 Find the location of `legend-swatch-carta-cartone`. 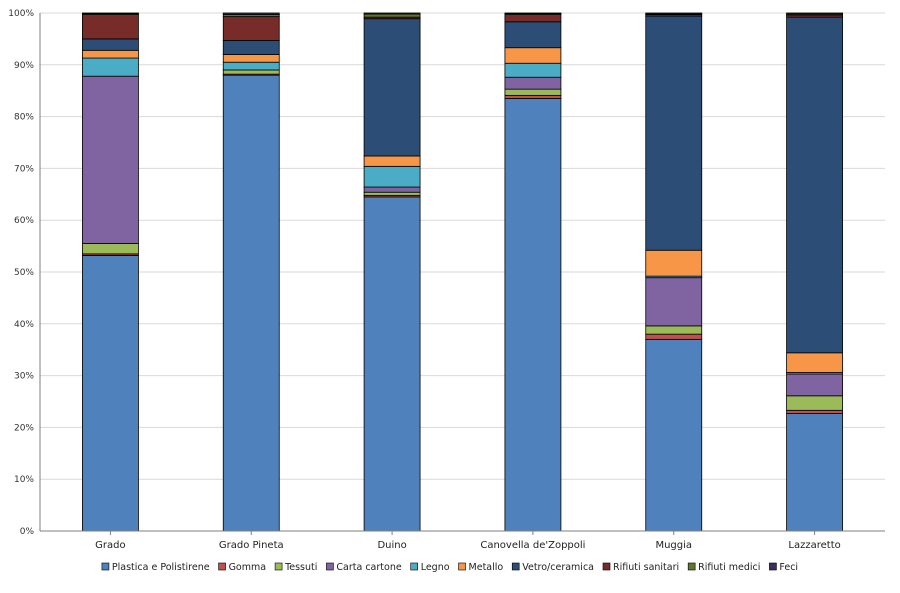

legend-swatch-carta-cartone is located at coordinates (330, 566).